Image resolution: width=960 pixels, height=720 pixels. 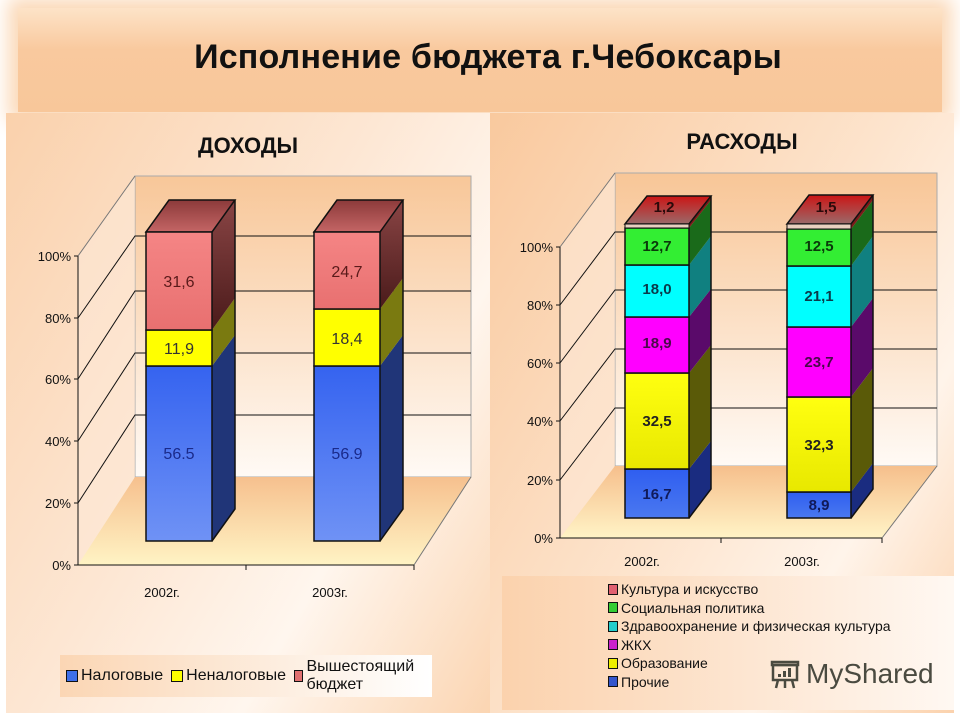 I want to click on value-label: 56.5, so click(x=178, y=454).